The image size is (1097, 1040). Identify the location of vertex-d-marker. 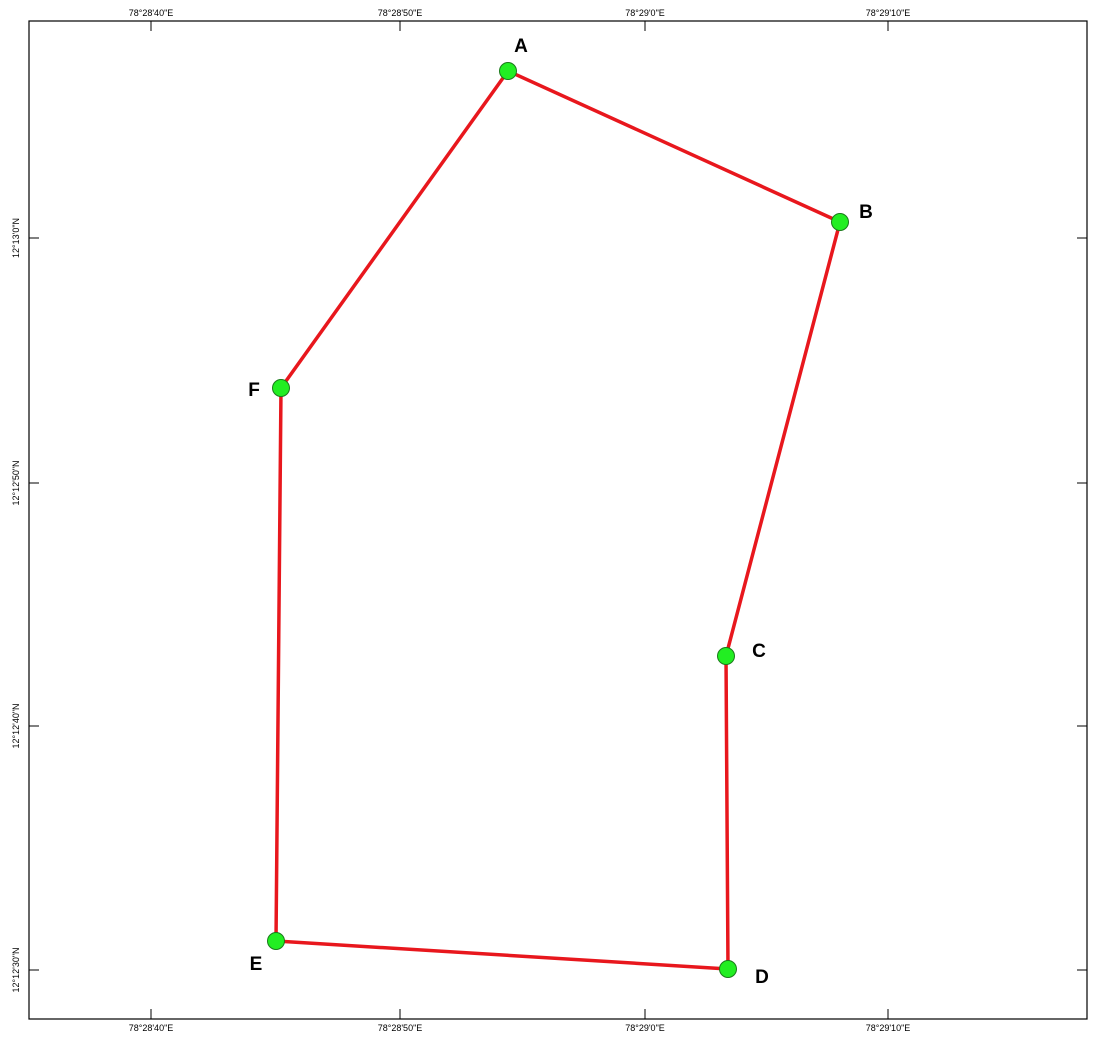
(728, 969).